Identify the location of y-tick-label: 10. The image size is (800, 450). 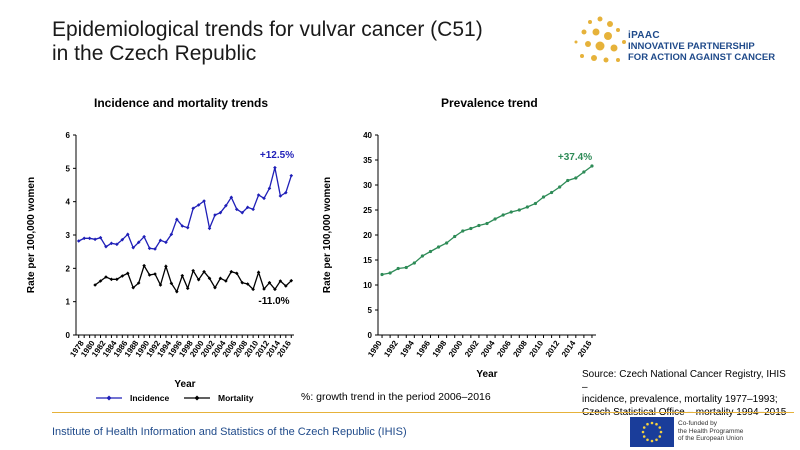
(367, 285).